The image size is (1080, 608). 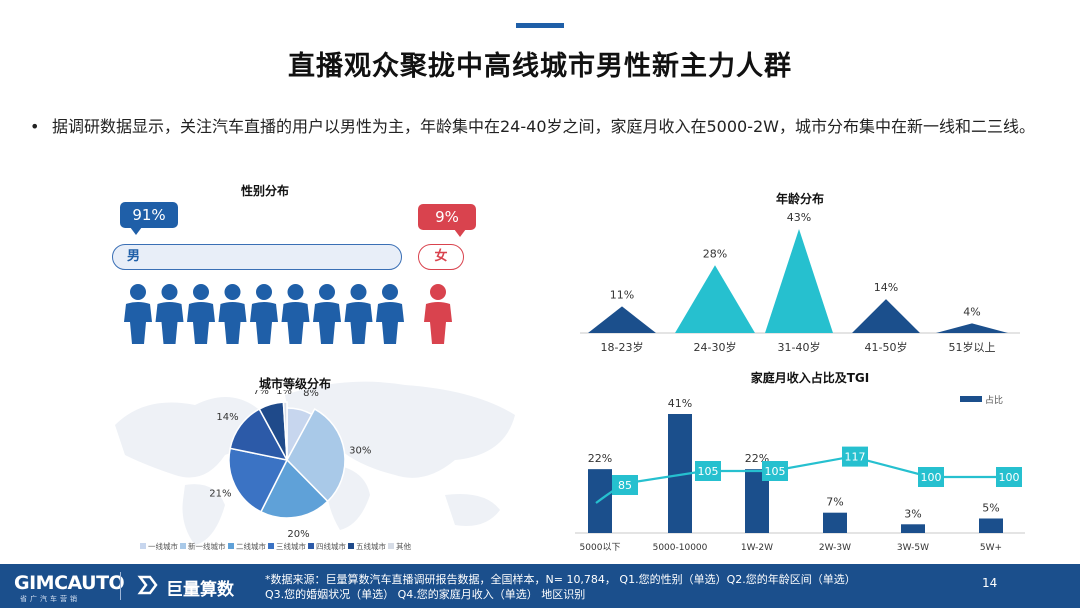 I want to click on age-category-label: 24-30岁, so click(x=715, y=347).